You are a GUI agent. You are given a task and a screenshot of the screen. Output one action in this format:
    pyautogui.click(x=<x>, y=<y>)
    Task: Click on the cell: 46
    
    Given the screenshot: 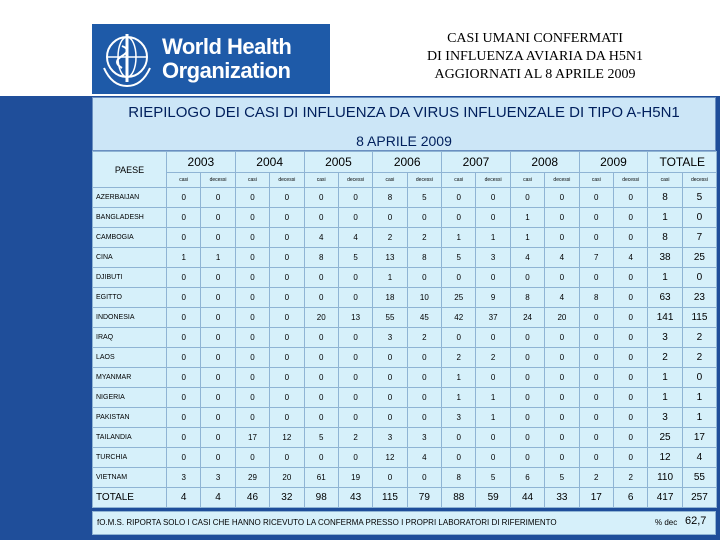 What is the action you would take?
    pyautogui.click(x=252, y=497)
    